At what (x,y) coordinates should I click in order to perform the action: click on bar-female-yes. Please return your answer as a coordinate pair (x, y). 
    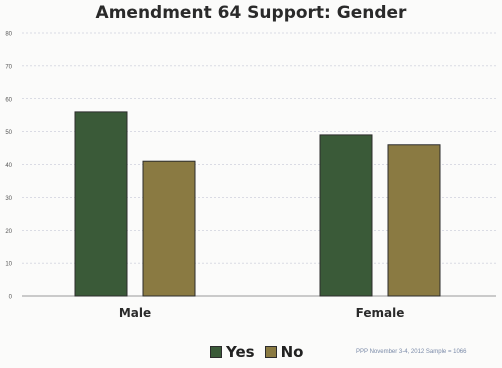
    Looking at the image, I should click on (346, 215).